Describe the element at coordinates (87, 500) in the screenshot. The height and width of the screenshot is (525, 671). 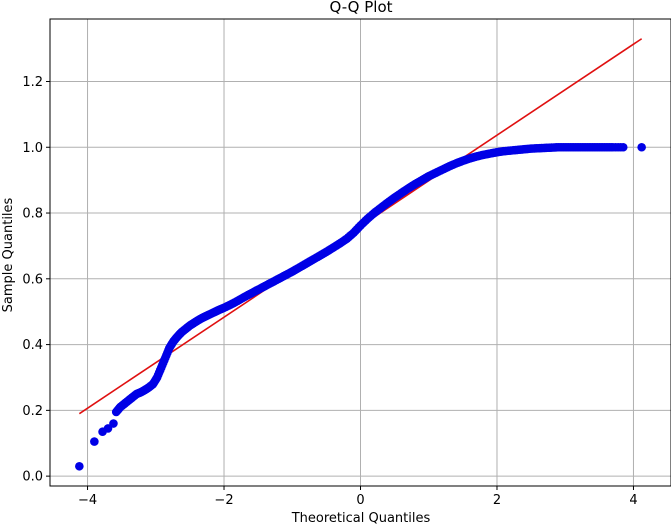
I see `x-tick-label: −4` at that location.